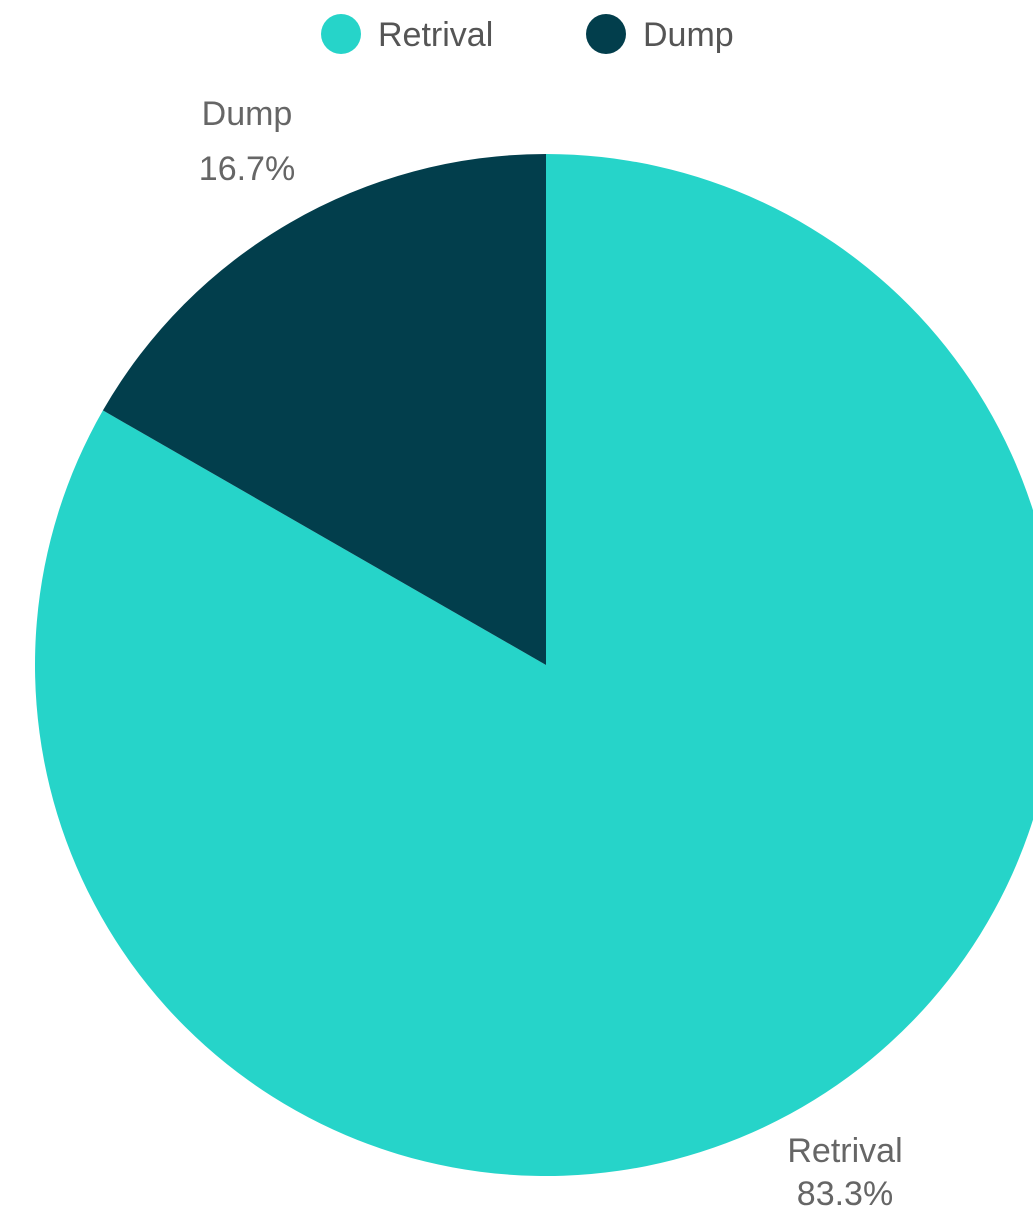 This screenshot has height=1228, width=1033. Describe the element at coordinates (688, 35) in the screenshot. I see `legend-label-dump: Dump` at that location.